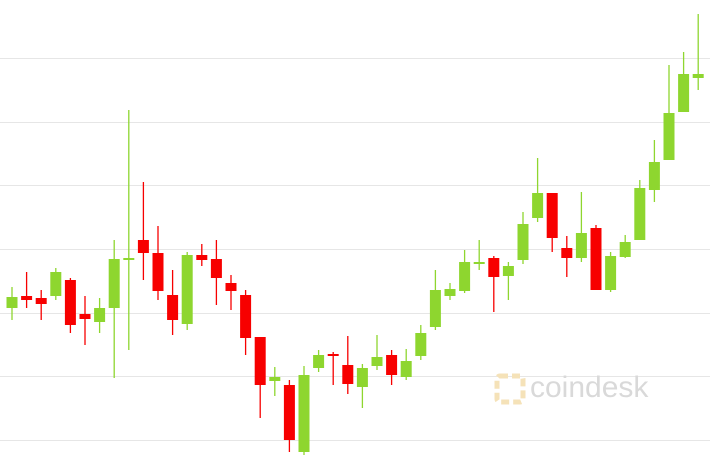 This screenshot has width=710, height=458. I want to click on watermark-text: coindesk, so click(589, 387).